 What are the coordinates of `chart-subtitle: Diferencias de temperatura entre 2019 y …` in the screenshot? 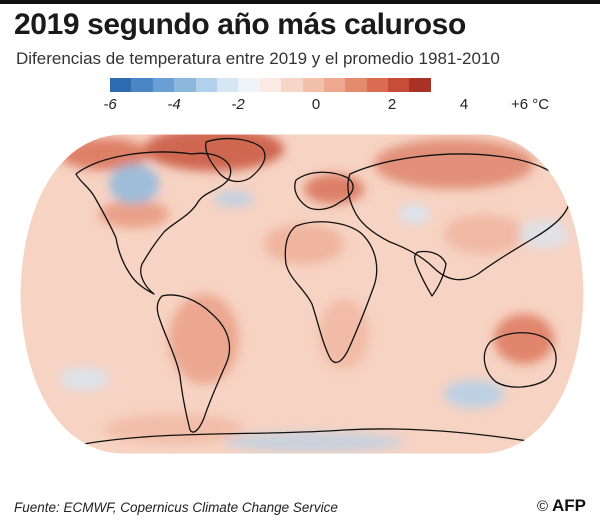 It's located at (258, 58).